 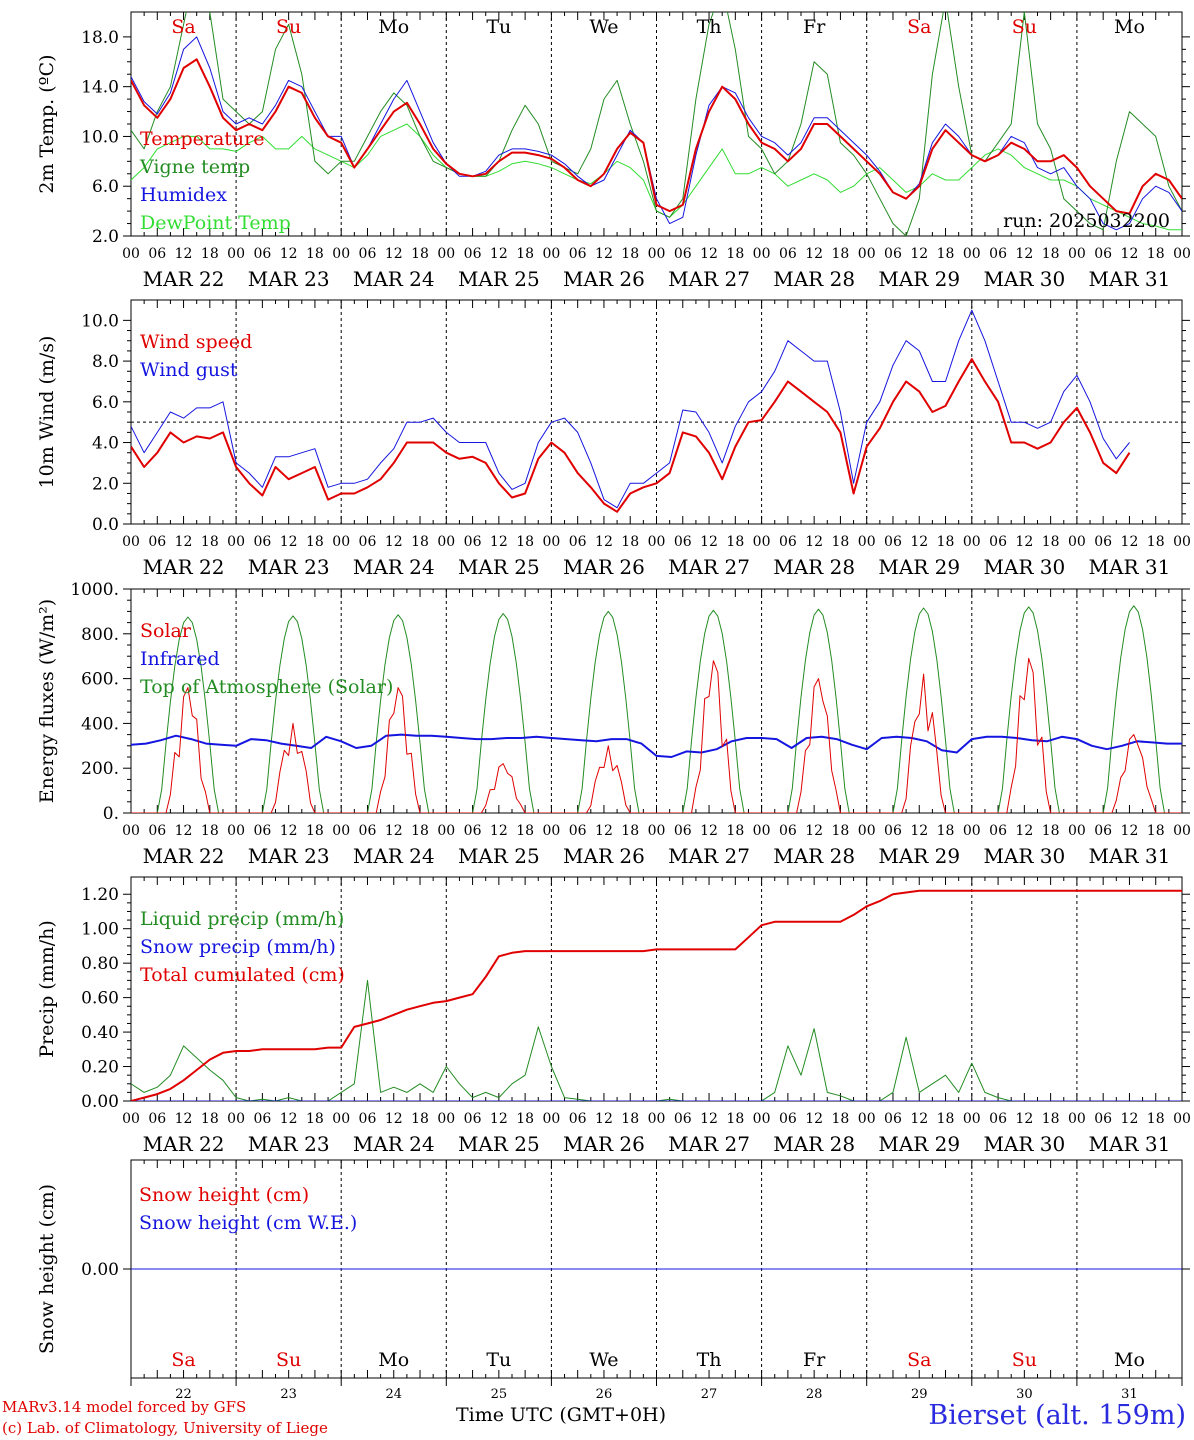 I want to click on legend-entry: DewPoint Temp, so click(x=215, y=223).